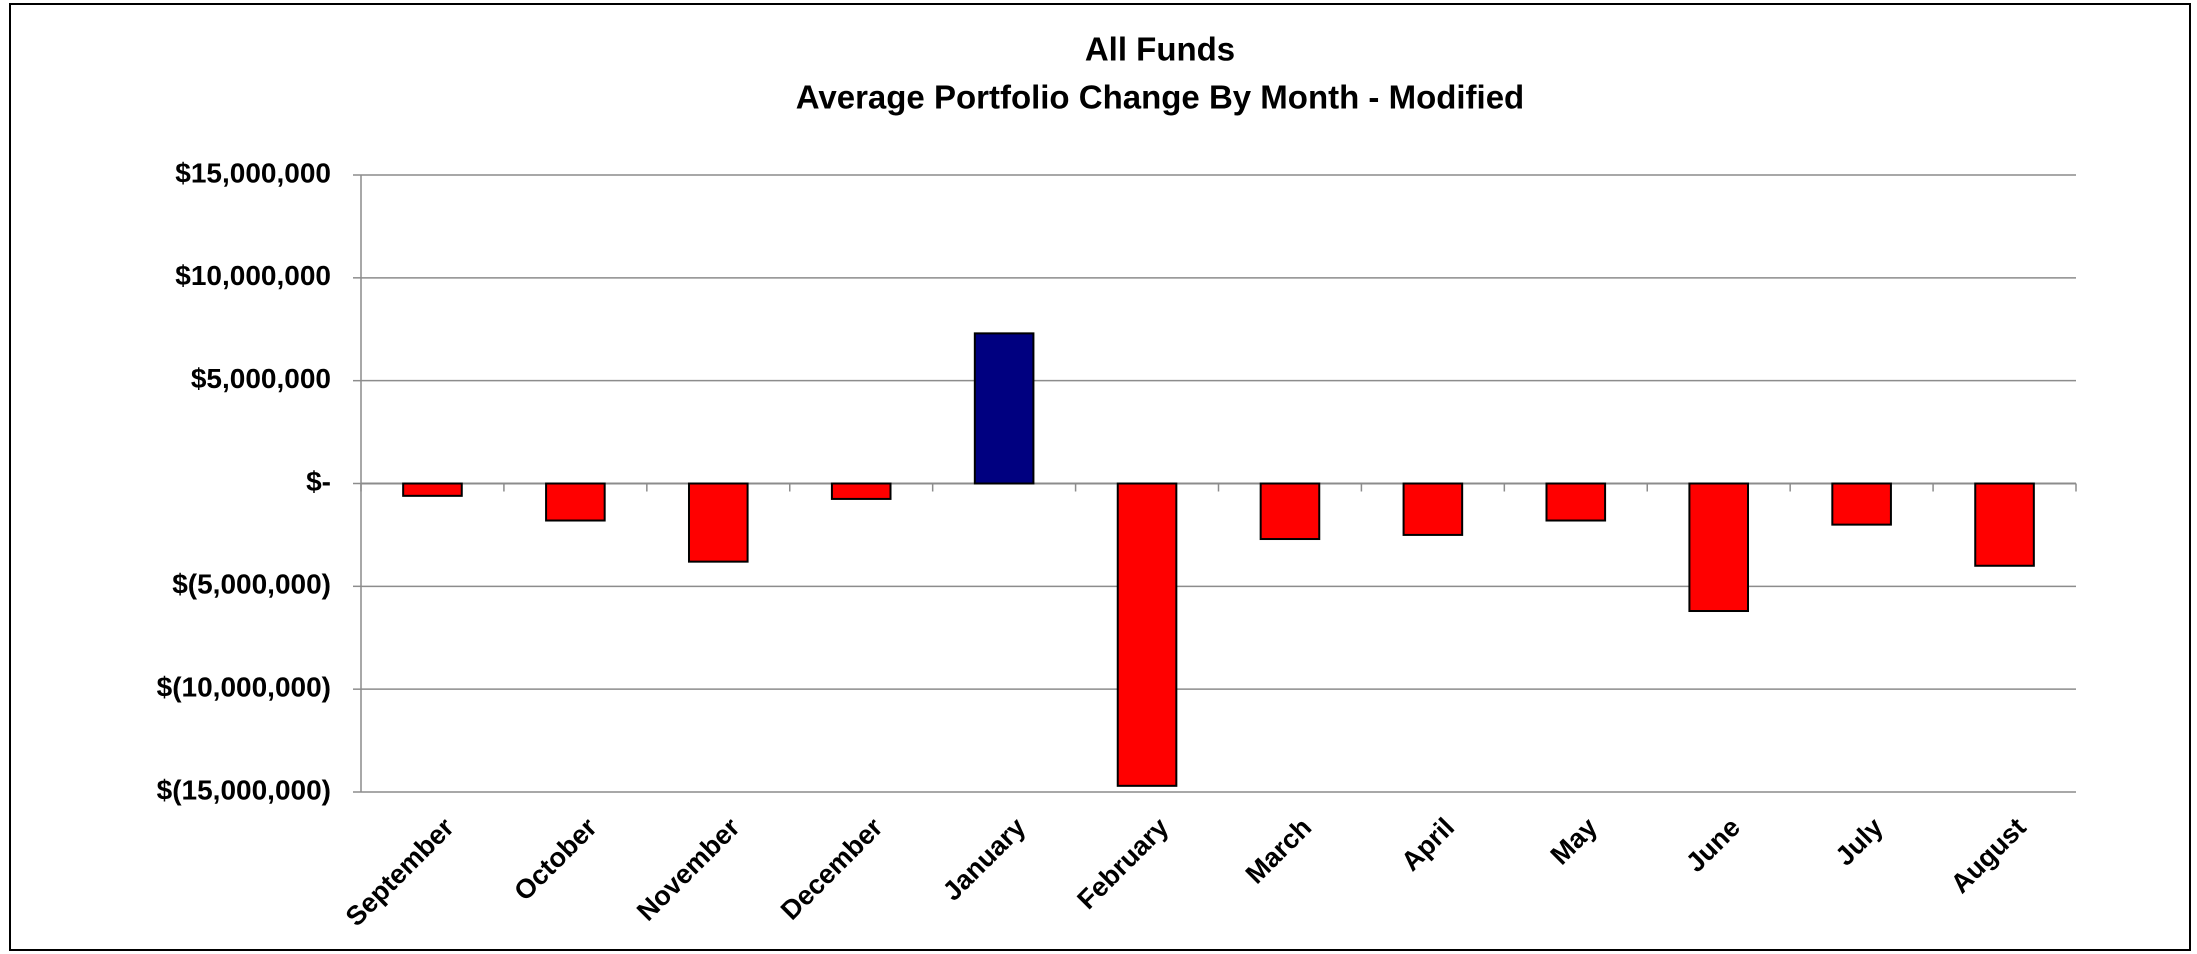 The image size is (2197, 954). Describe the element at coordinates (1160, 49) in the screenshot. I see `chart-title: All Funds` at that location.